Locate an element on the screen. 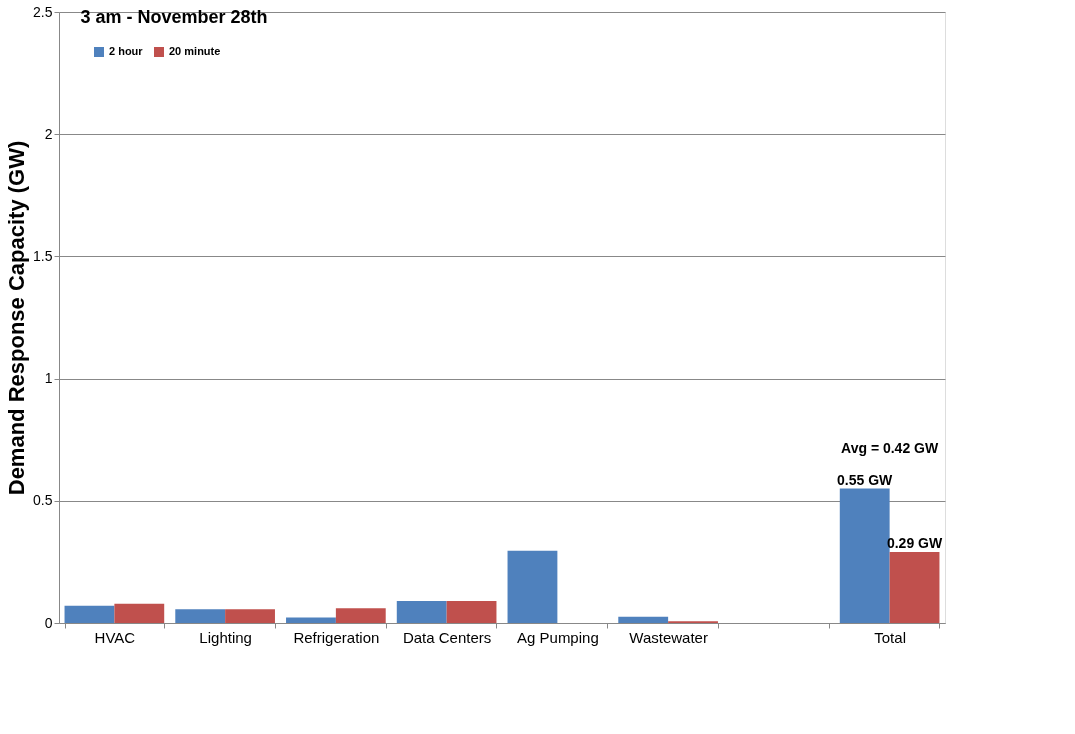 The width and height of the screenshot is (1075, 734). x-tick-label: Lighting is located at coordinates (225, 637).